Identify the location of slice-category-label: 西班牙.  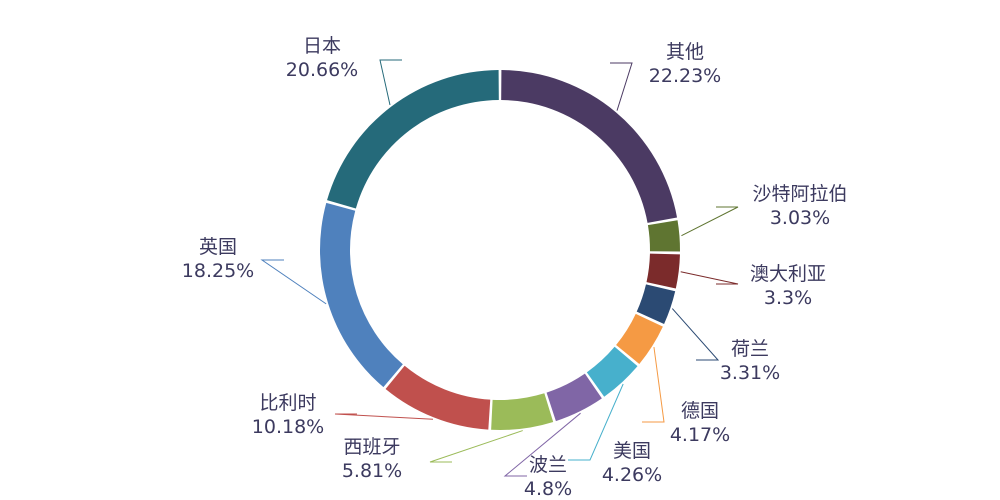
(371, 447).